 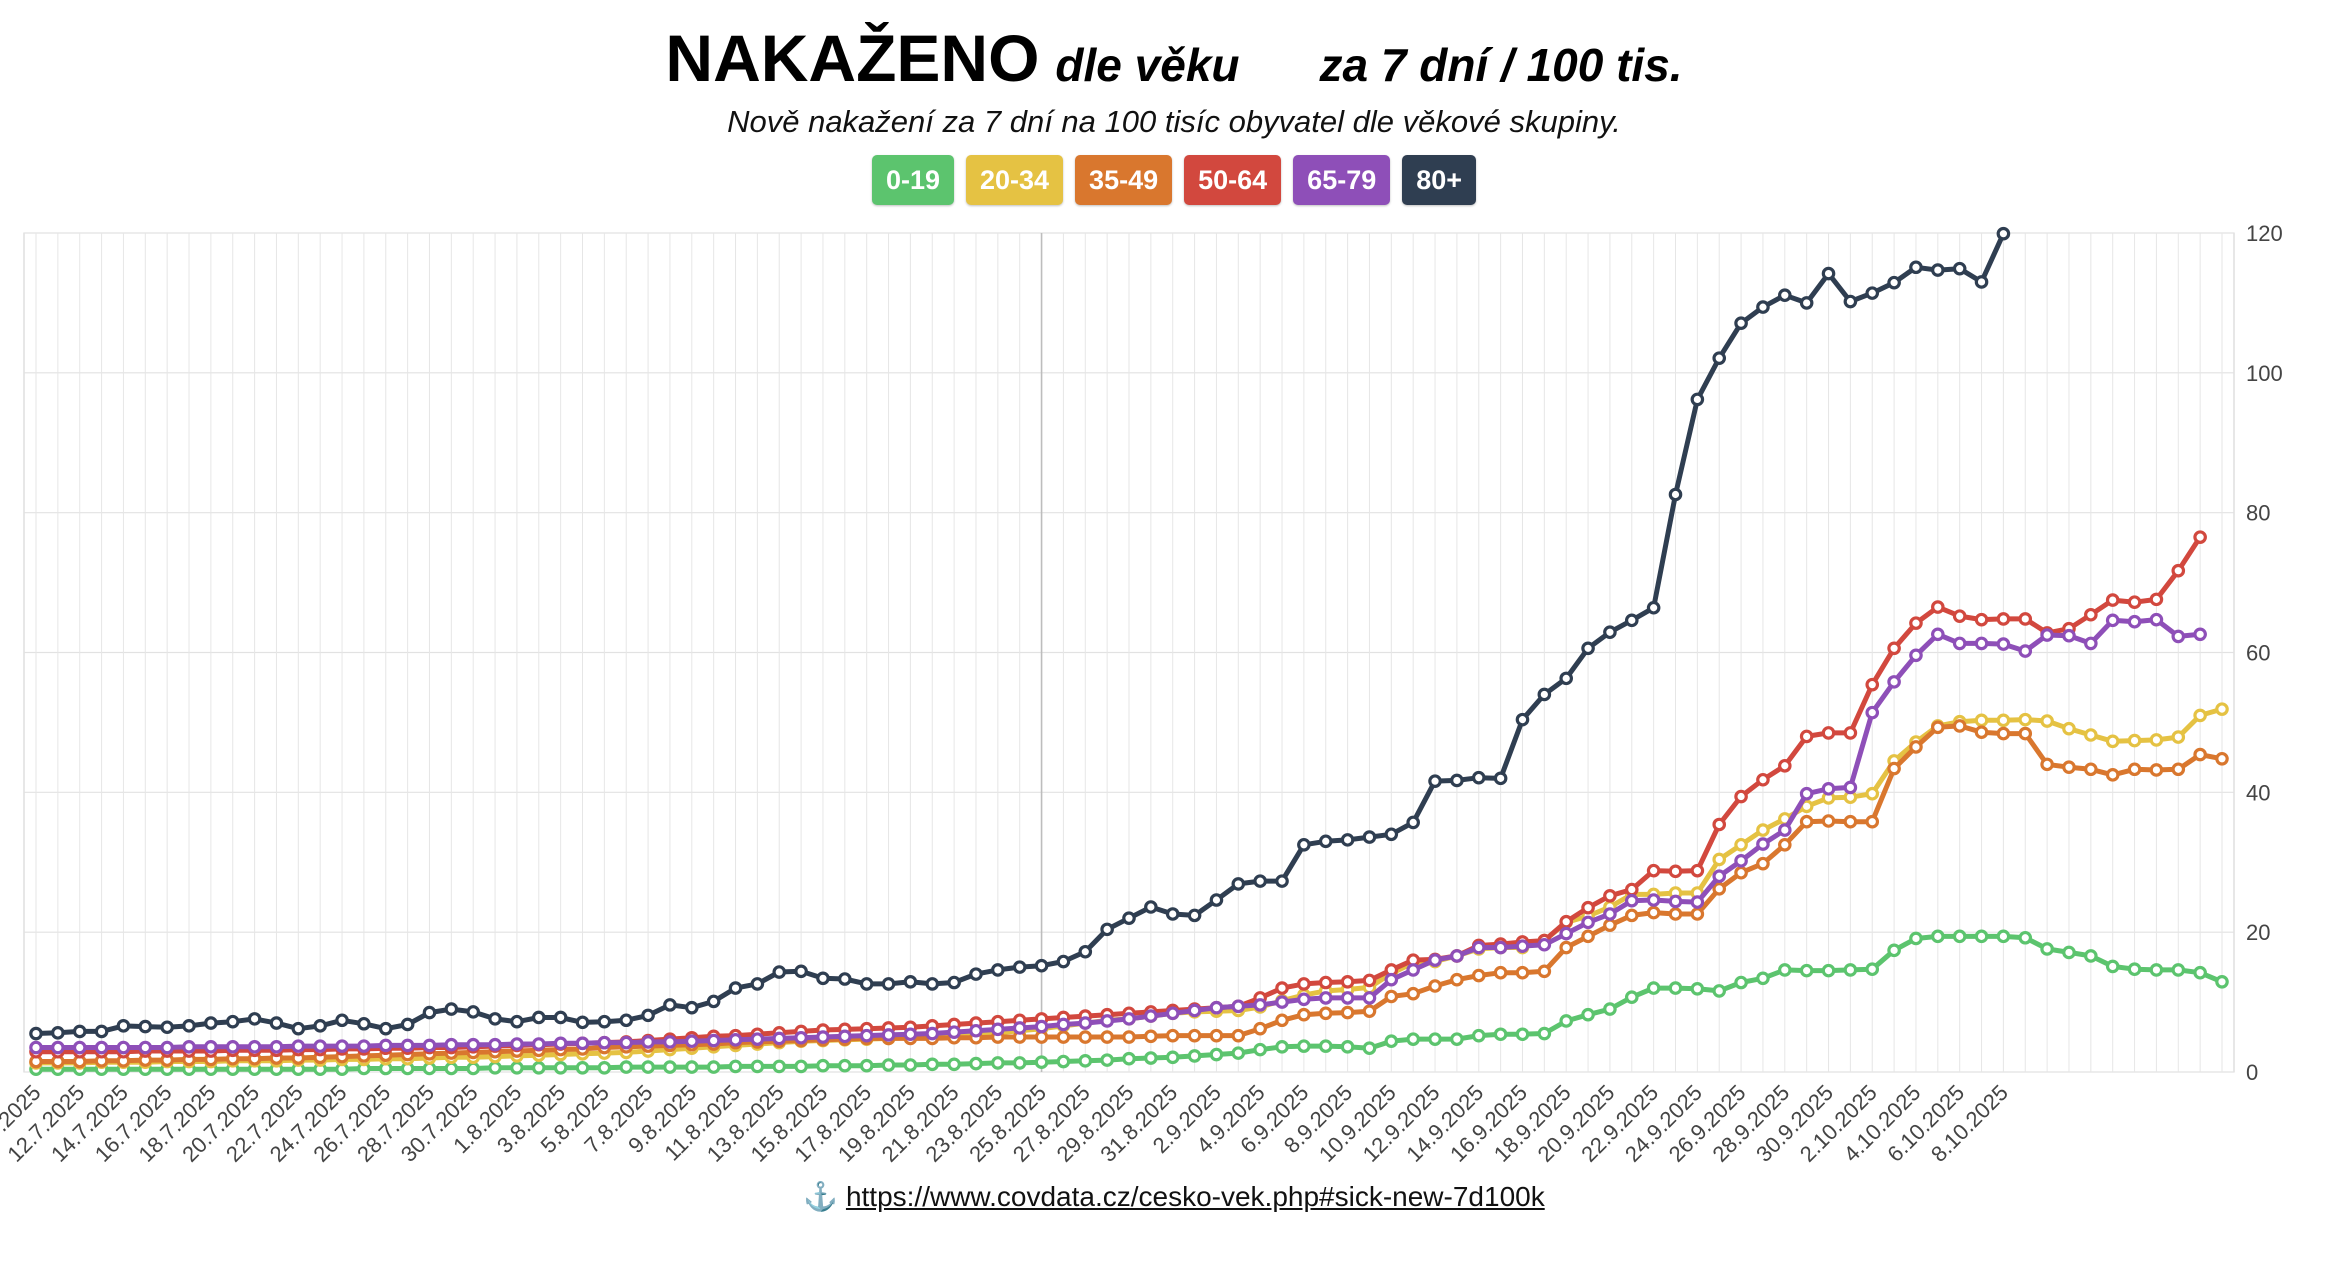 I want to click on legend-item-80-plus: 80+, so click(x=1439, y=180).